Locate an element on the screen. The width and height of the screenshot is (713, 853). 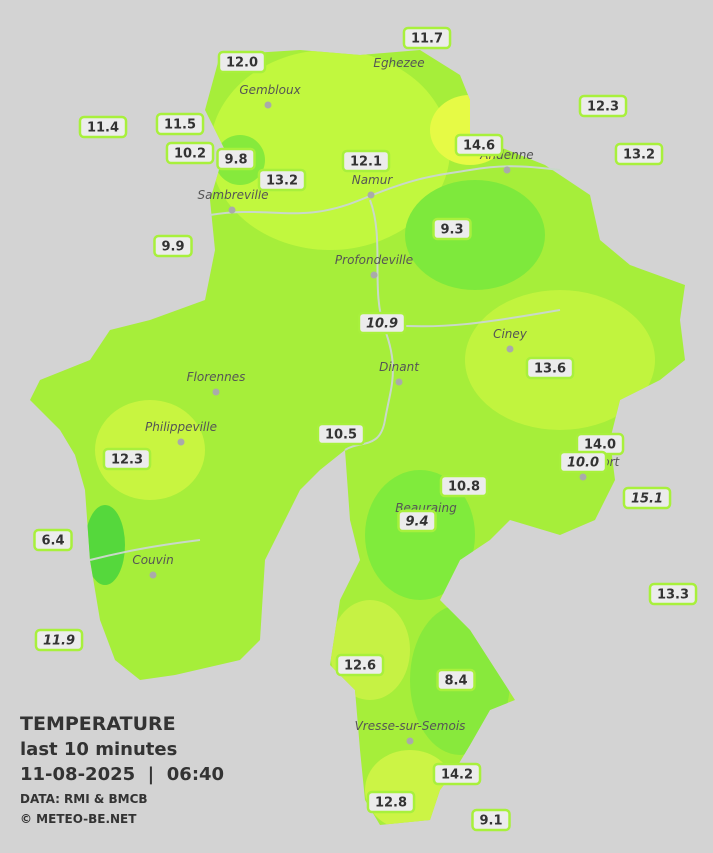
station: 10.8 is located at coordinates (464, 486).